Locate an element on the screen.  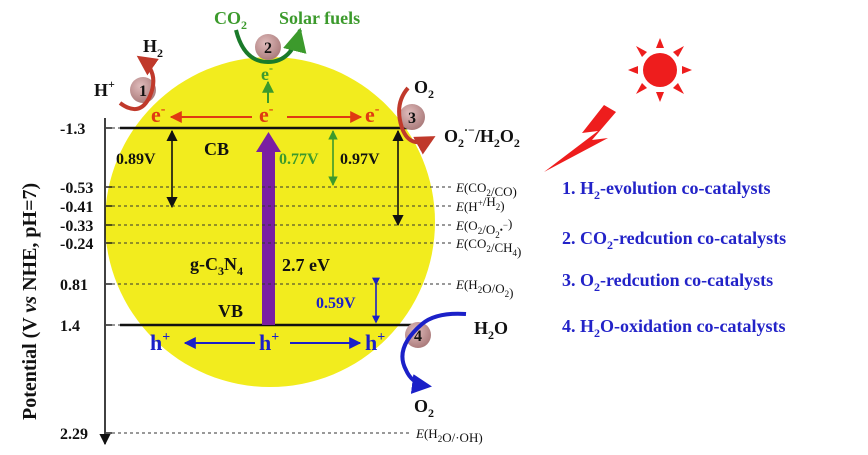
site-2-reaction-arrow is located at coordinates (270, 46).